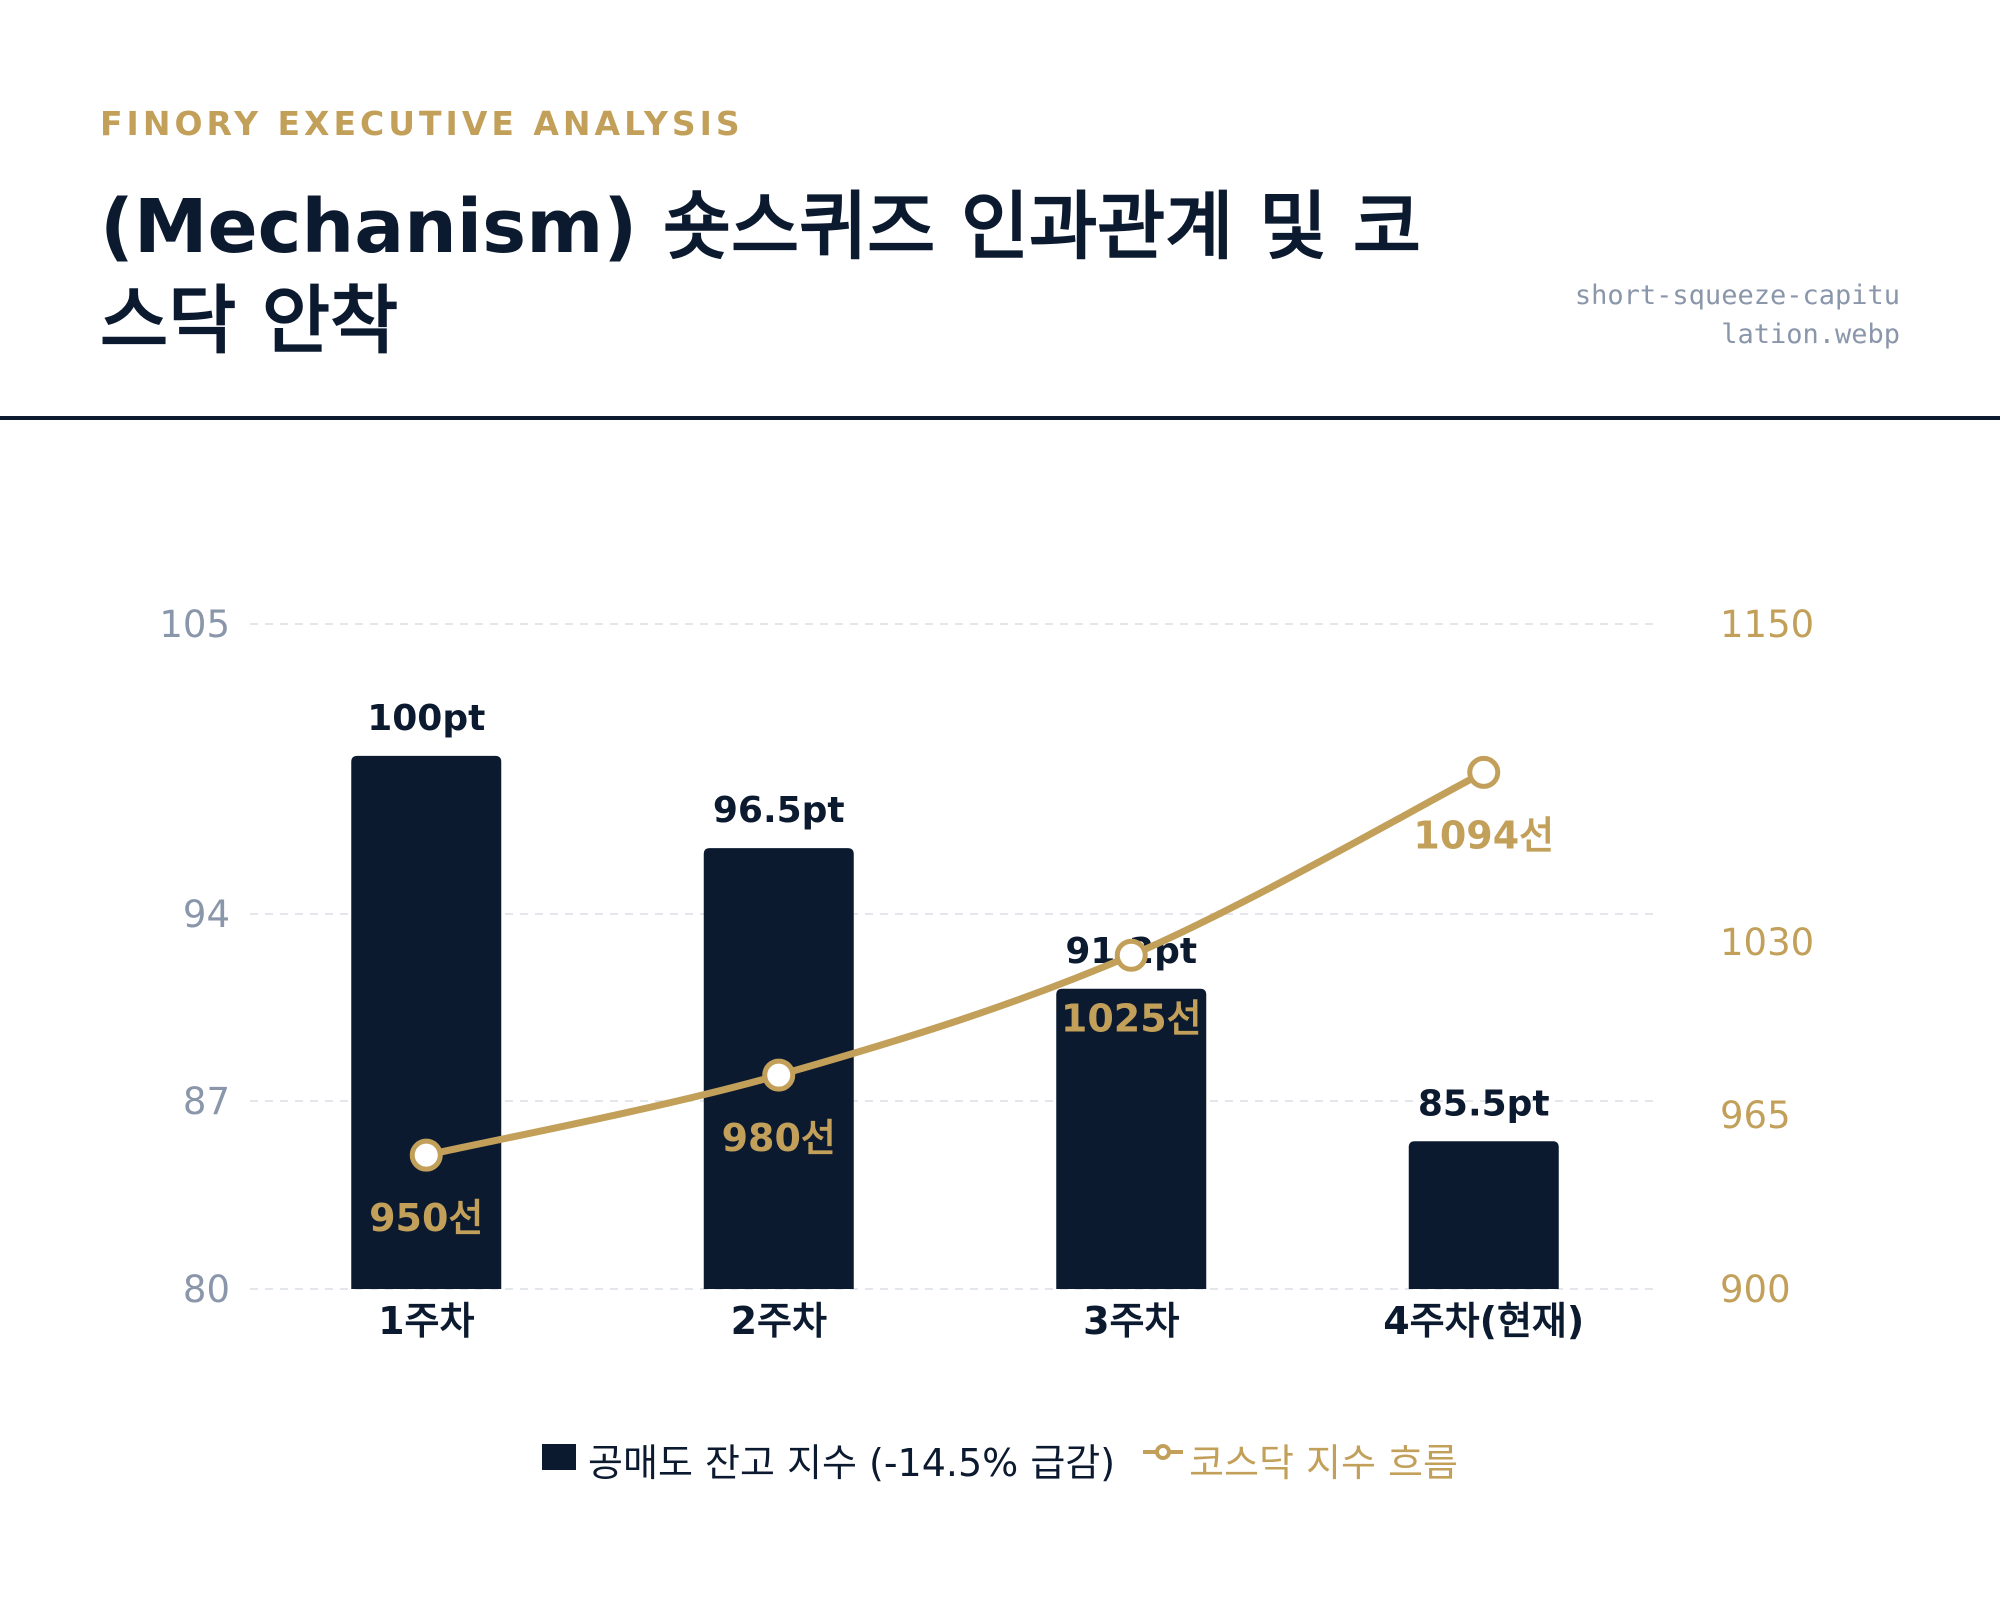  I want to click on right-axis-tick-label: 1150, so click(1767, 624).